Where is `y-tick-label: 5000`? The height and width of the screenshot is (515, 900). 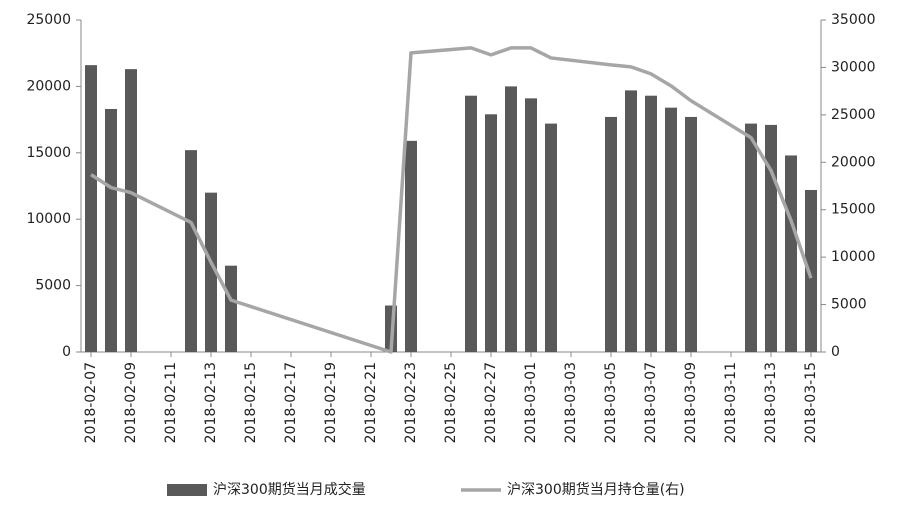
y-tick-label: 5000 is located at coordinates (53, 286).